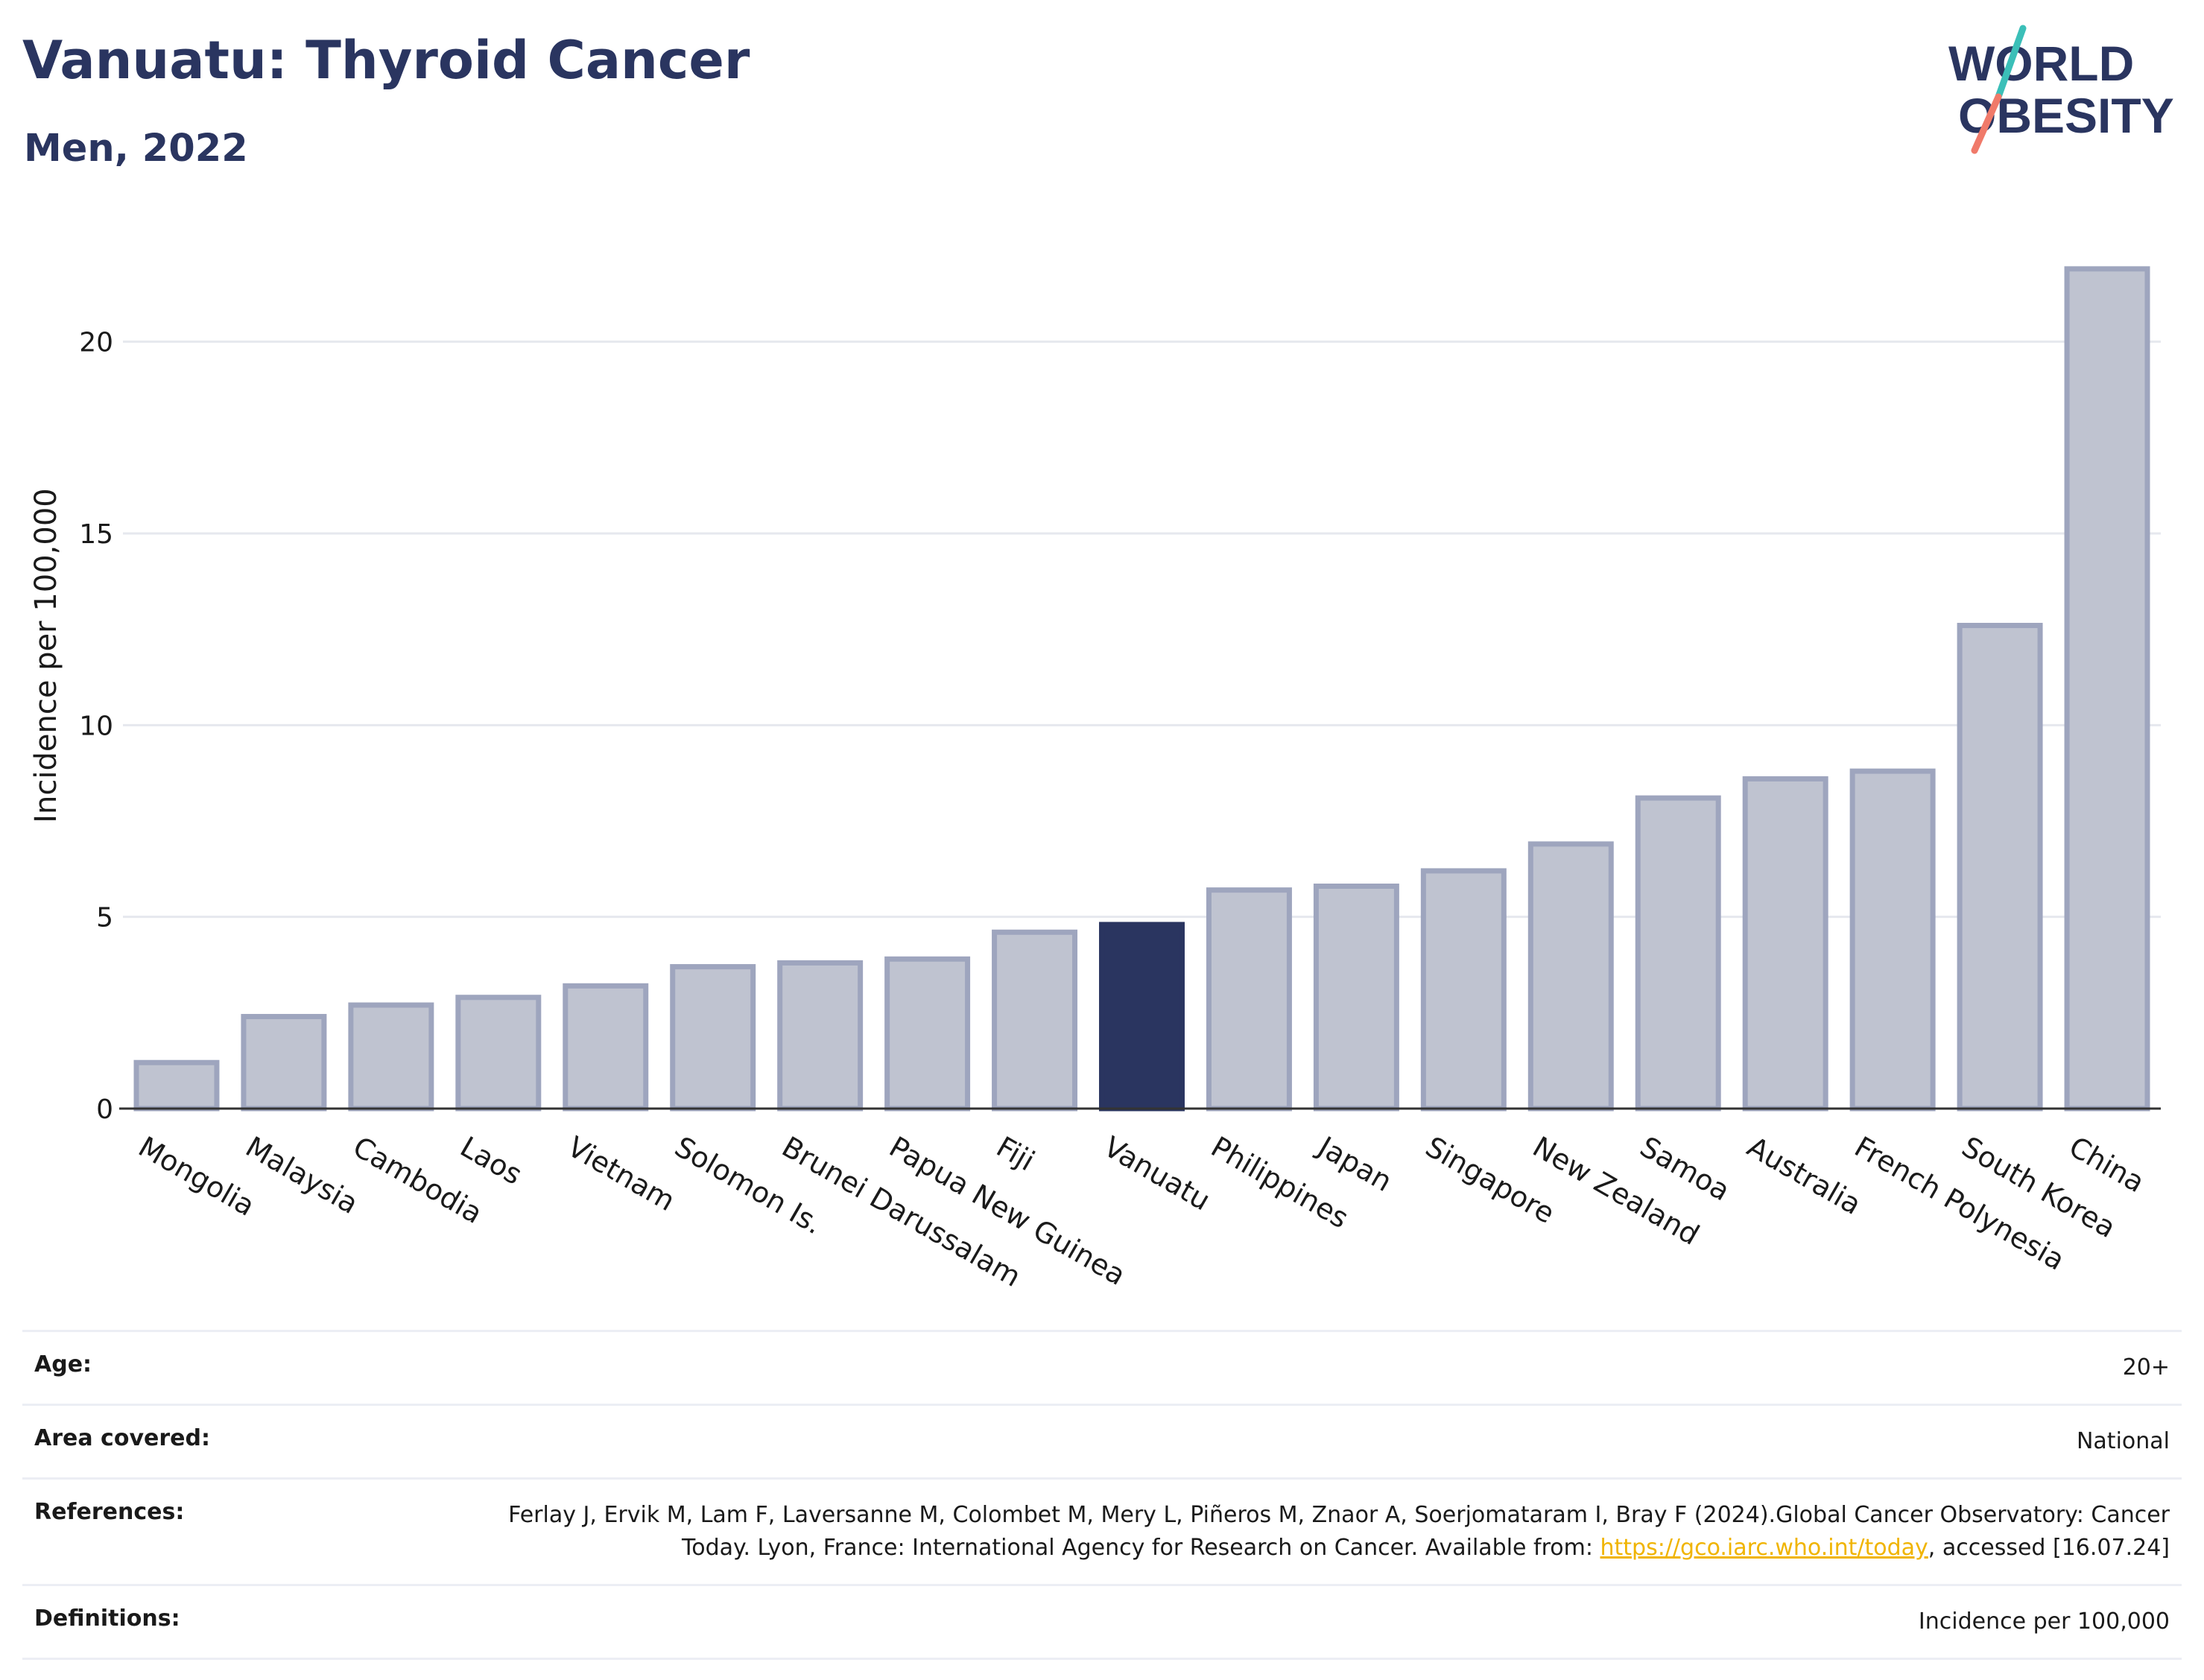  What do you see at coordinates (1356, 997) in the screenshot?
I see `bar-japan` at bounding box center [1356, 997].